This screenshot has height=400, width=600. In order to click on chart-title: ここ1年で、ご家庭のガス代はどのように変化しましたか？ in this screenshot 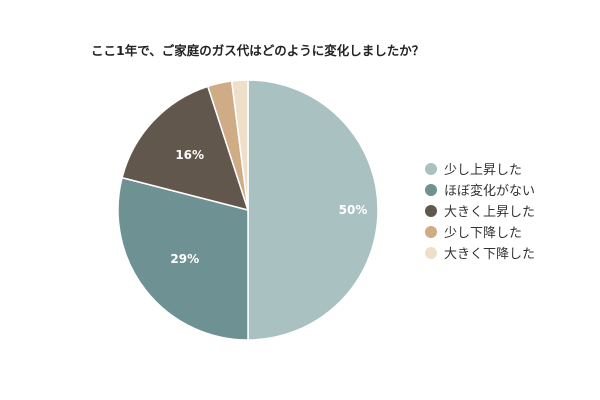, I will do `click(258, 50)`.